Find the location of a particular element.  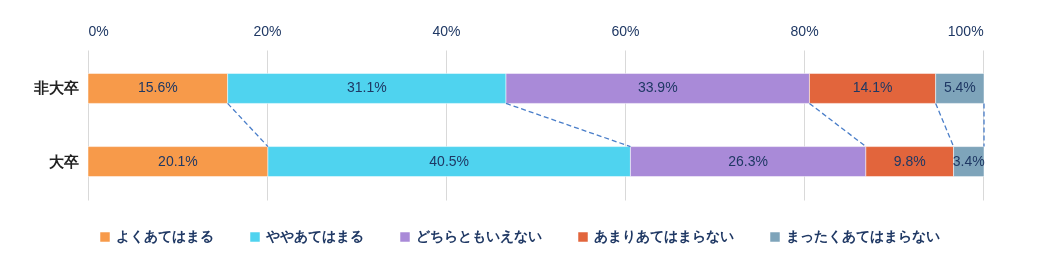

data-label: 26.3% is located at coordinates (748, 160).